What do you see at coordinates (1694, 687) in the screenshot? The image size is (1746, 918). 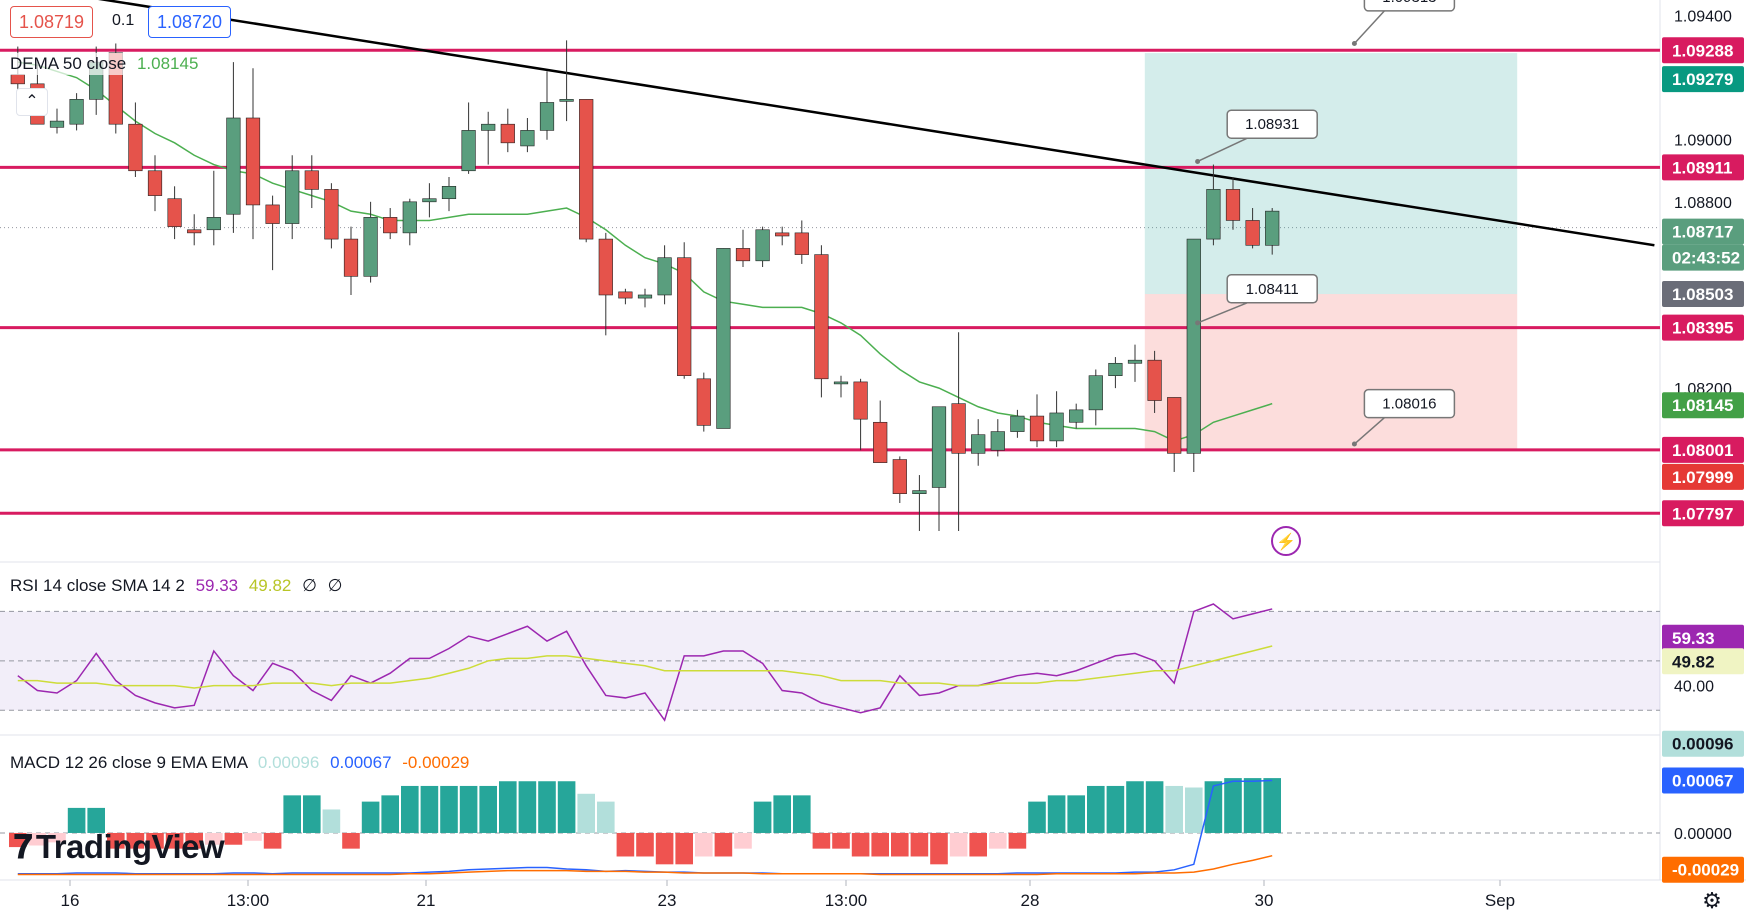 I see `rsi-y-tick-label: 40.00` at bounding box center [1694, 687].